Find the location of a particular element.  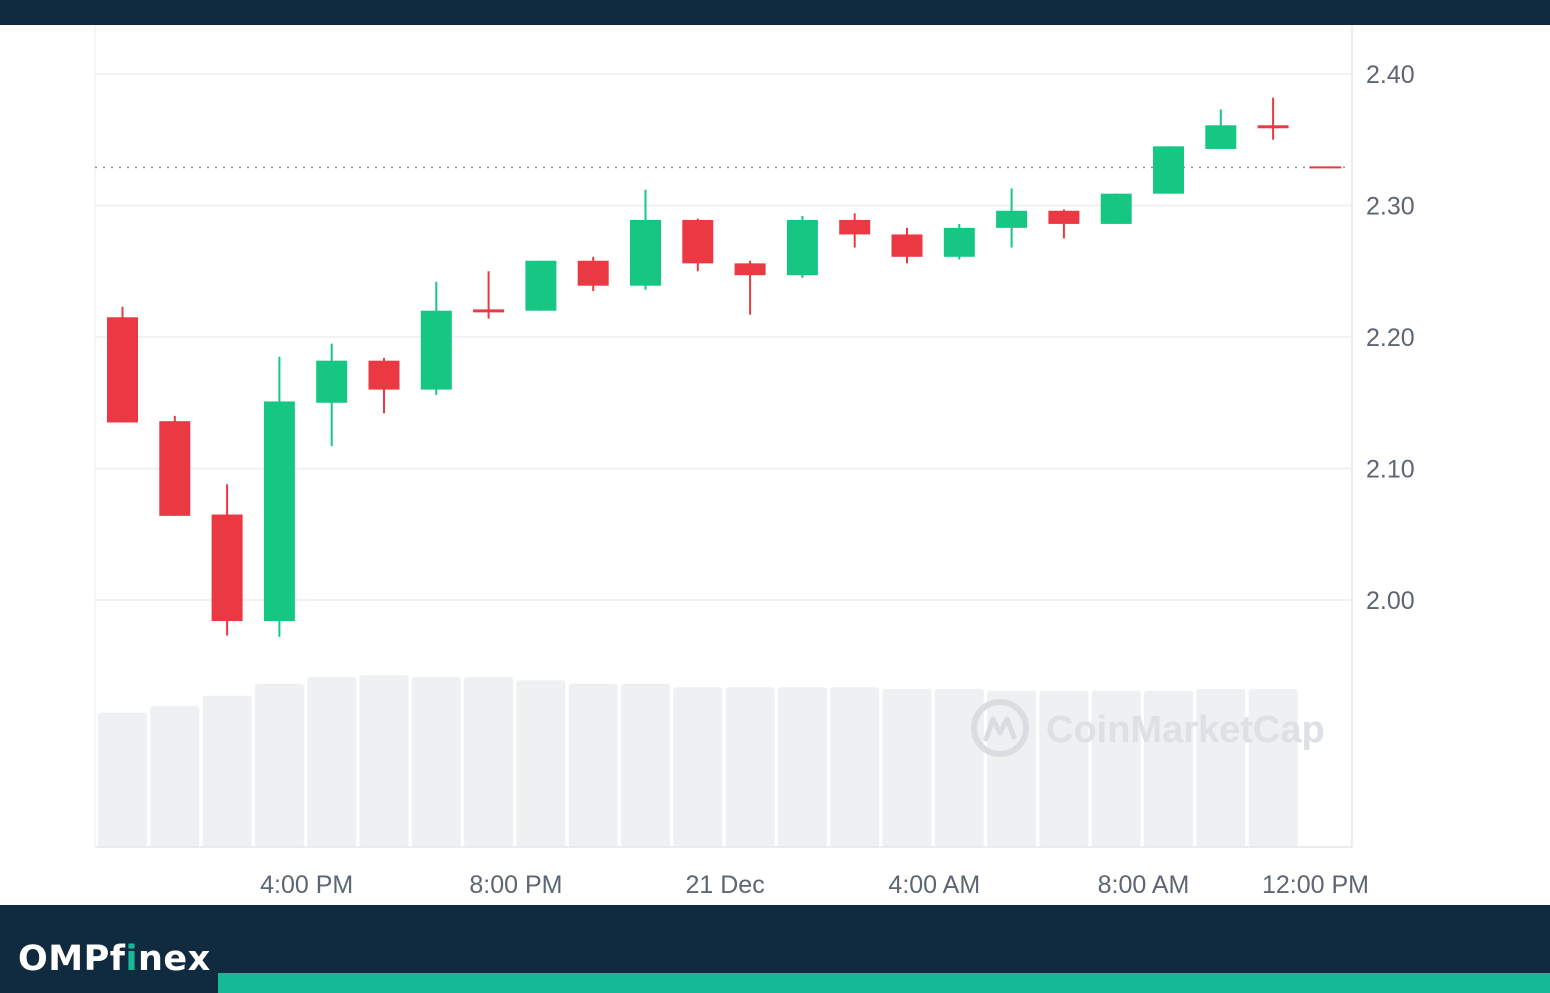

x-tick-label: 8:00 AM is located at coordinates (1144, 885).